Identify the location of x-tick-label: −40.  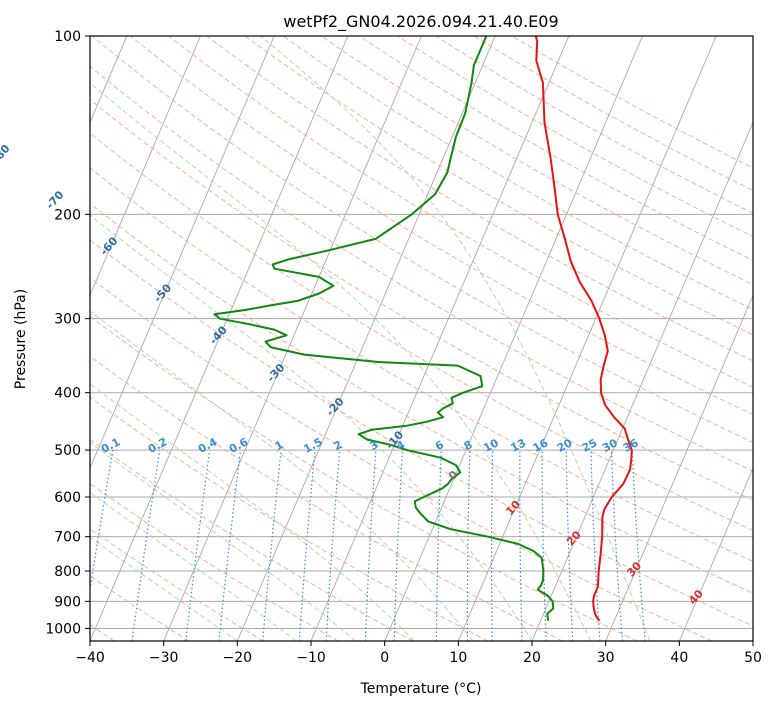
(90, 658).